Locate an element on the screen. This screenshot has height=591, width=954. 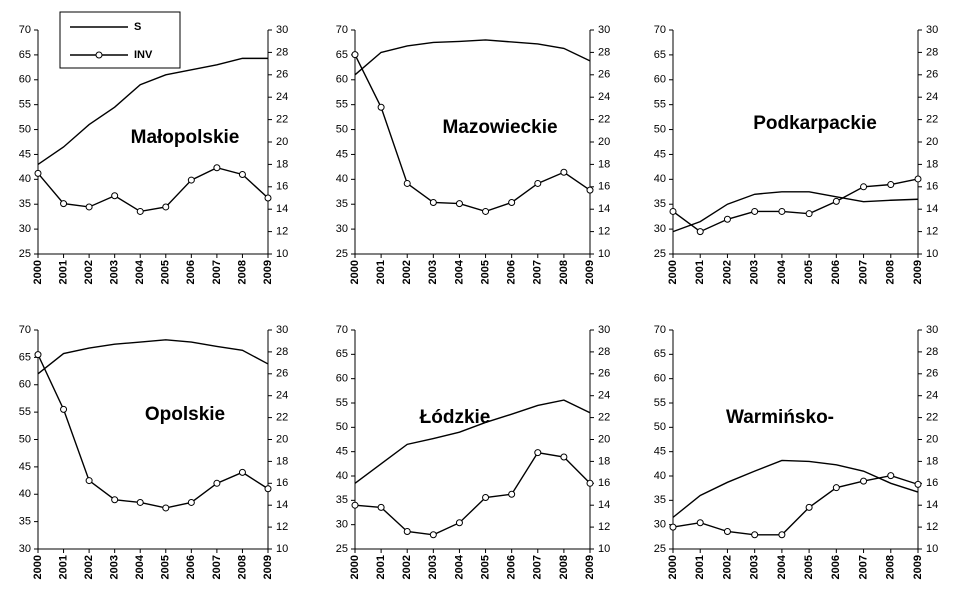
x-tick-label: 2005 is located at coordinates (166, 272).